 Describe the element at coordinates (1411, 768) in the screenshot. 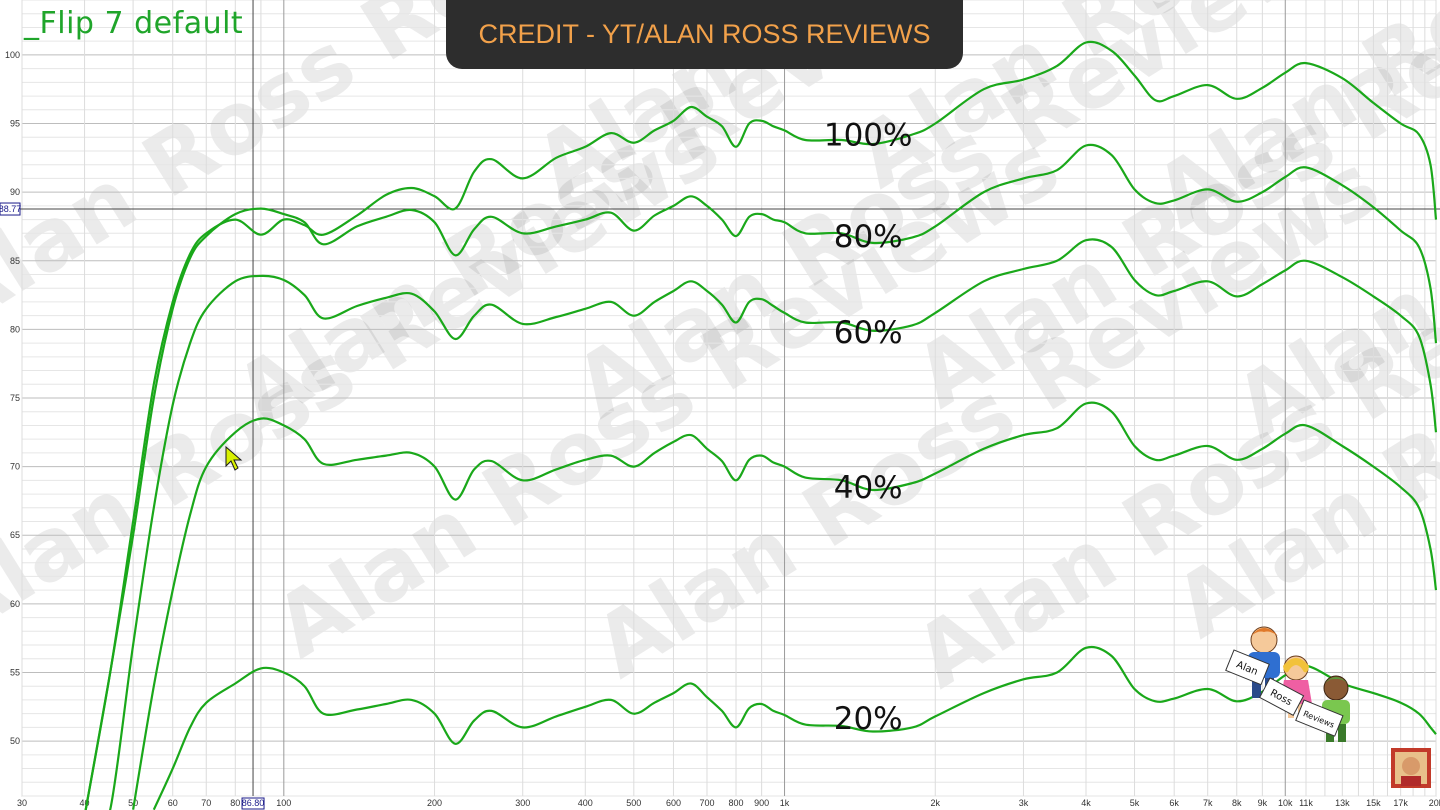

I see `channel-avatar` at that location.